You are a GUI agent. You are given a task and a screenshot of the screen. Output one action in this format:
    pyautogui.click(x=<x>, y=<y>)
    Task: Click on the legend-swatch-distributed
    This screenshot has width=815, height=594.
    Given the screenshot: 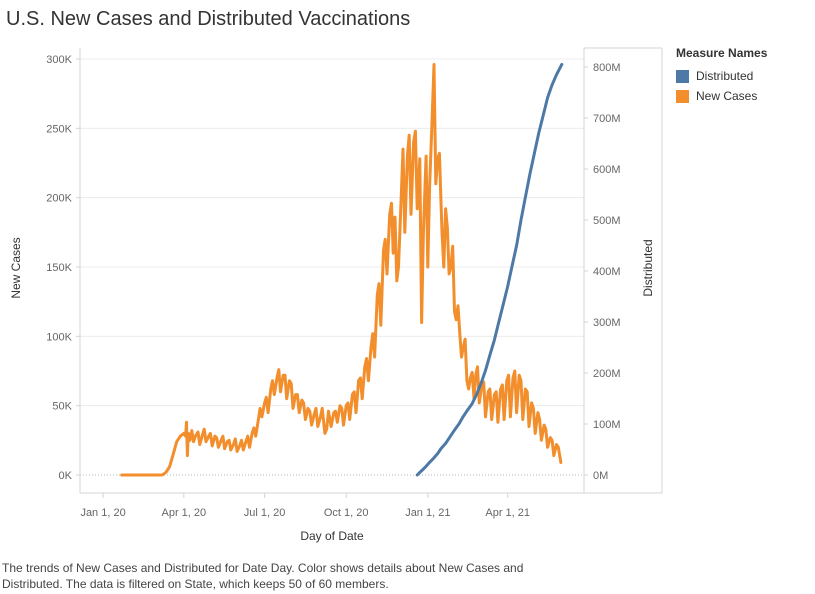 What is the action you would take?
    pyautogui.click(x=682, y=76)
    